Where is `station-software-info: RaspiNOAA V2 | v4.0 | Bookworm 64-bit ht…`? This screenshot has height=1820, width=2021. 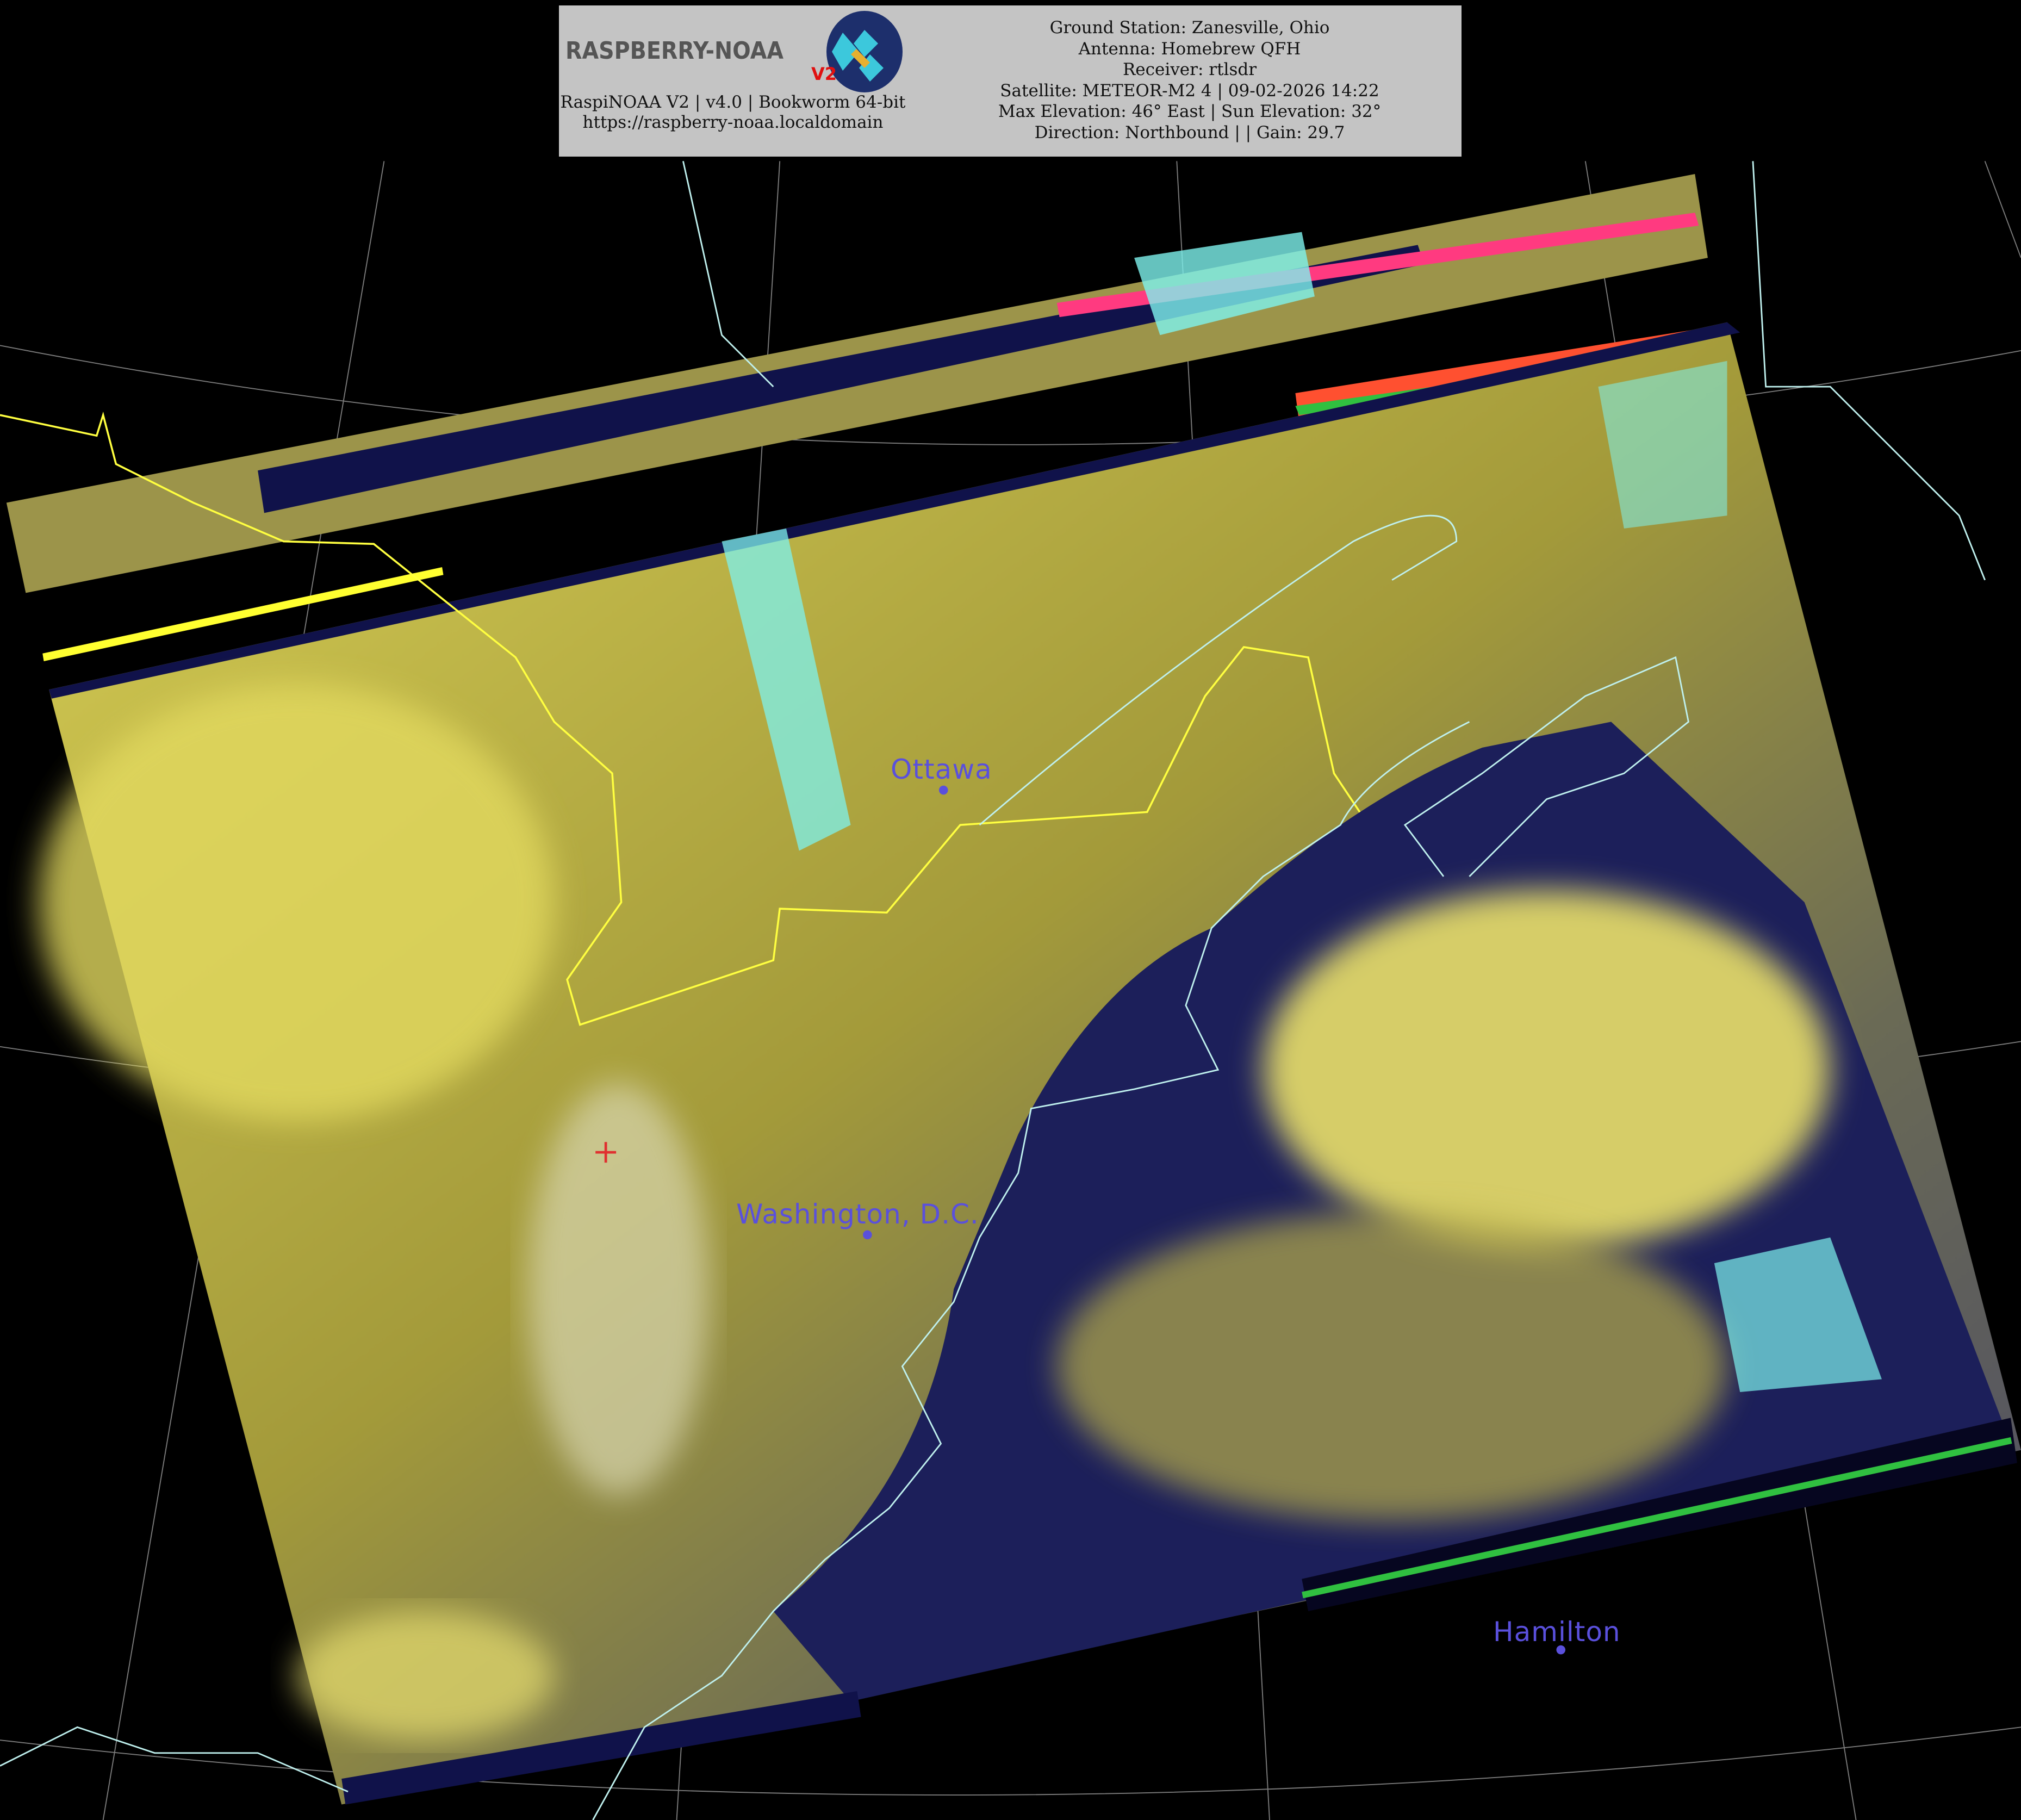 station-software-info: RaspiNOAA V2 | v4.0 | Bookworm 64-bit ht… is located at coordinates (733, 112).